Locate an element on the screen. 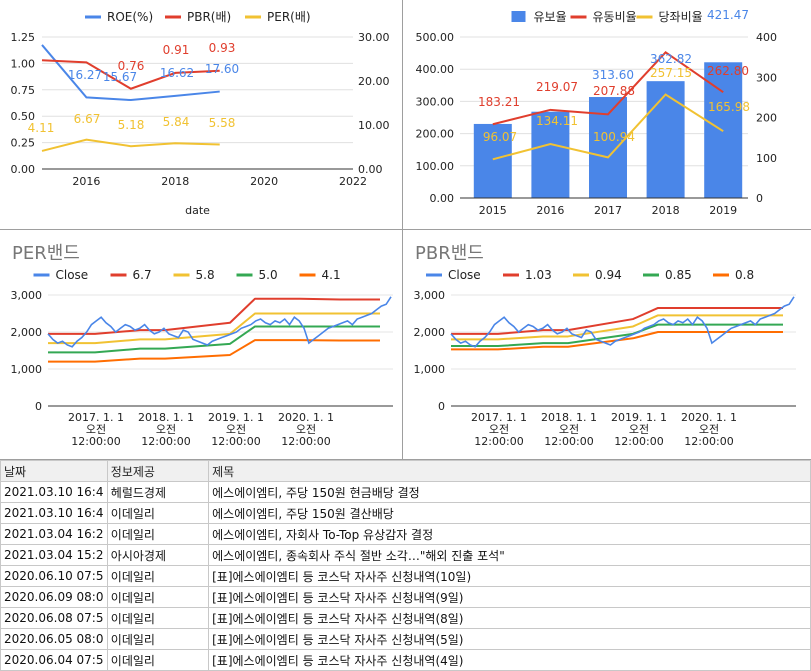  band-line-0.8 is located at coordinates (617, 341).